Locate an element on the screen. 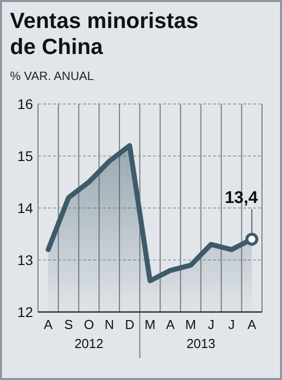  x-tick-label: O is located at coordinates (89, 324).